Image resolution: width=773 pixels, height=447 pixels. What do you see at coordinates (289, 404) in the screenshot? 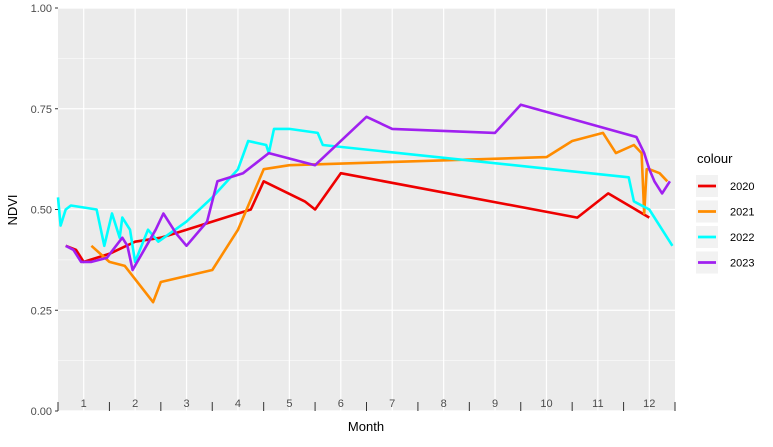
I see `x-tick-label: 5` at bounding box center [289, 404].